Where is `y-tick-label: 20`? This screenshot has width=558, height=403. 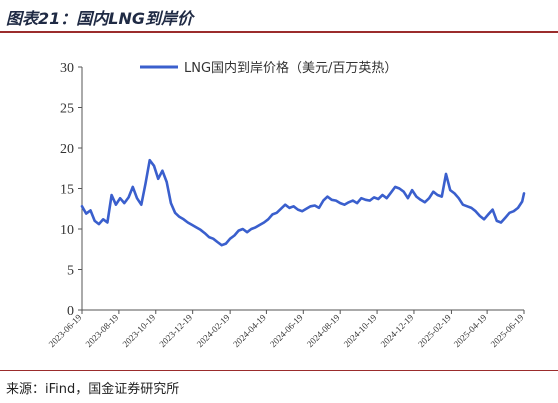 y-tick-label: 20 is located at coordinates (67, 149).